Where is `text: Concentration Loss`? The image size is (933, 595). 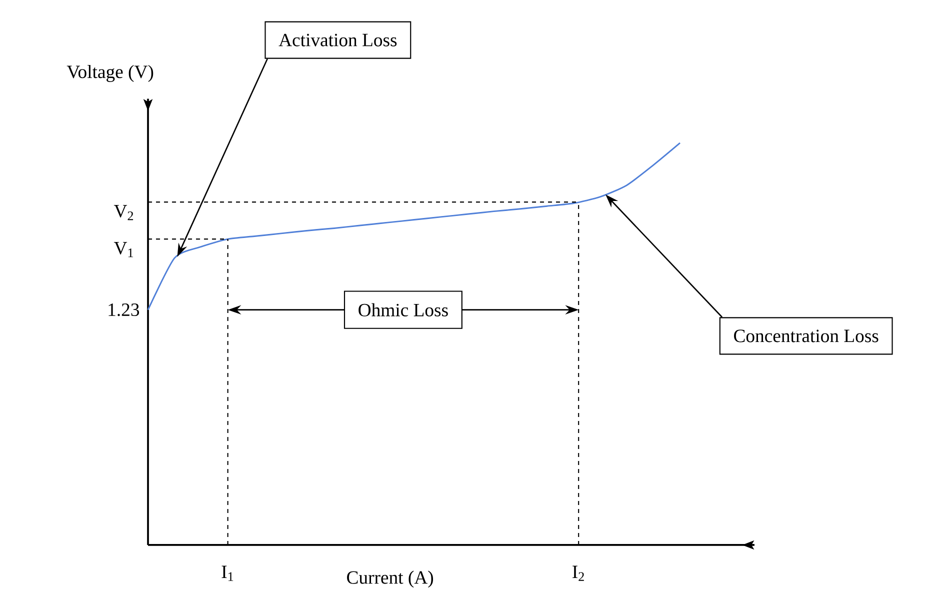
text: Concentration Loss is located at coordinates (806, 336).